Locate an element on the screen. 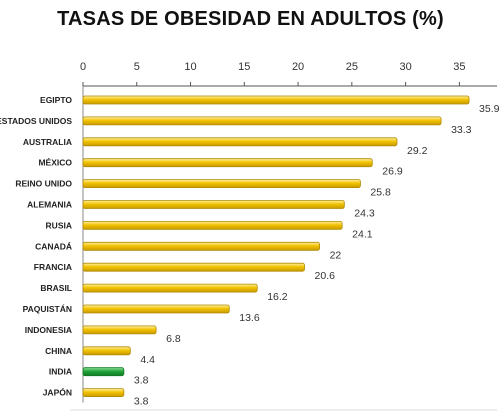 This screenshot has height=417, width=501. x-tick-label: 5 is located at coordinates (137, 67).